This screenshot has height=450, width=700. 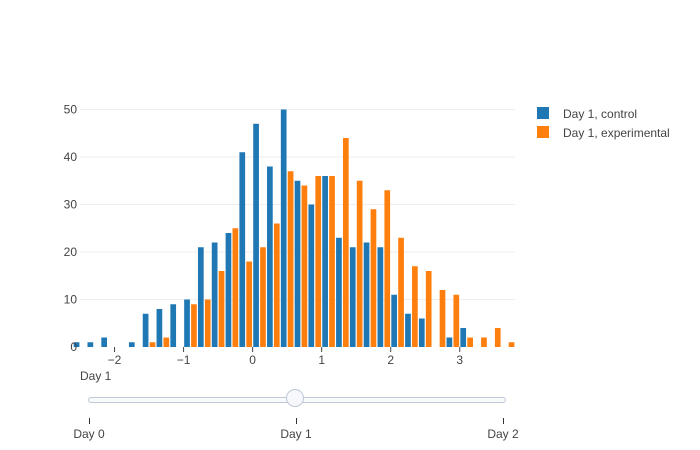 What do you see at coordinates (603, 123) in the screenshot?
I see `legend: Day 1, control Day 1, experimental` at bounding box center [603, 123].